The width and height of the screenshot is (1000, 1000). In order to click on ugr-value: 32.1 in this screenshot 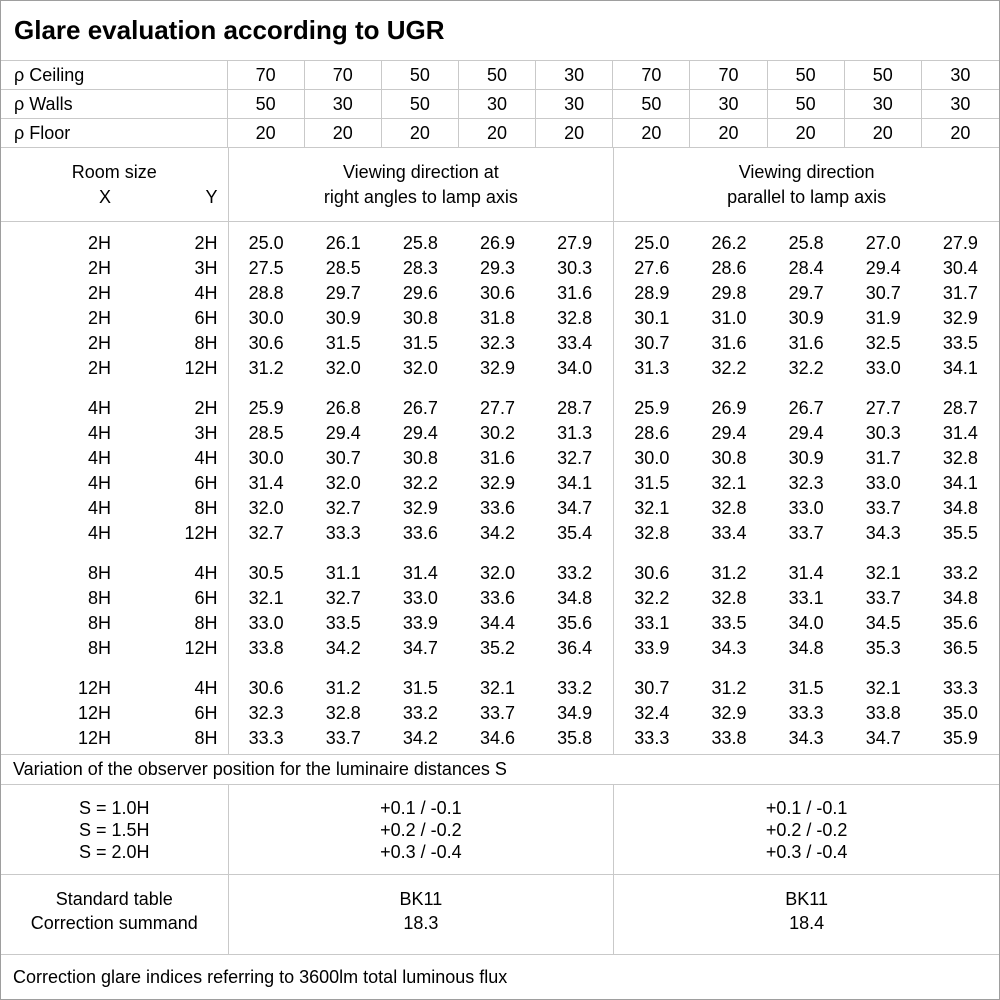, I will do `click(266, 598)`.